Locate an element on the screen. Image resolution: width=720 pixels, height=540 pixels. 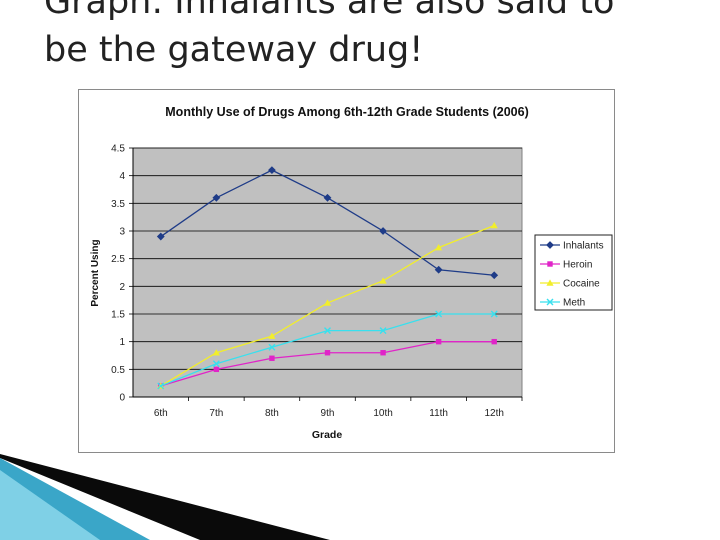
y-tick-label: 0 is located at coordinates (122, 398).